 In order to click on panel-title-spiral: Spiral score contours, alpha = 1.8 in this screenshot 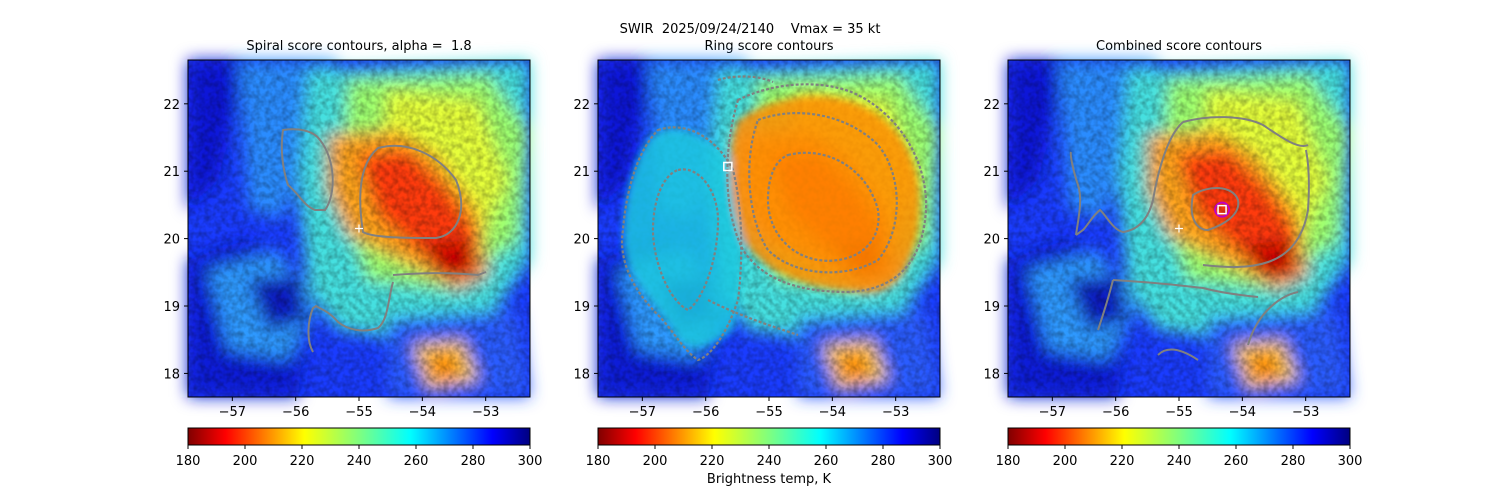, I will do `click(359, 46)`.